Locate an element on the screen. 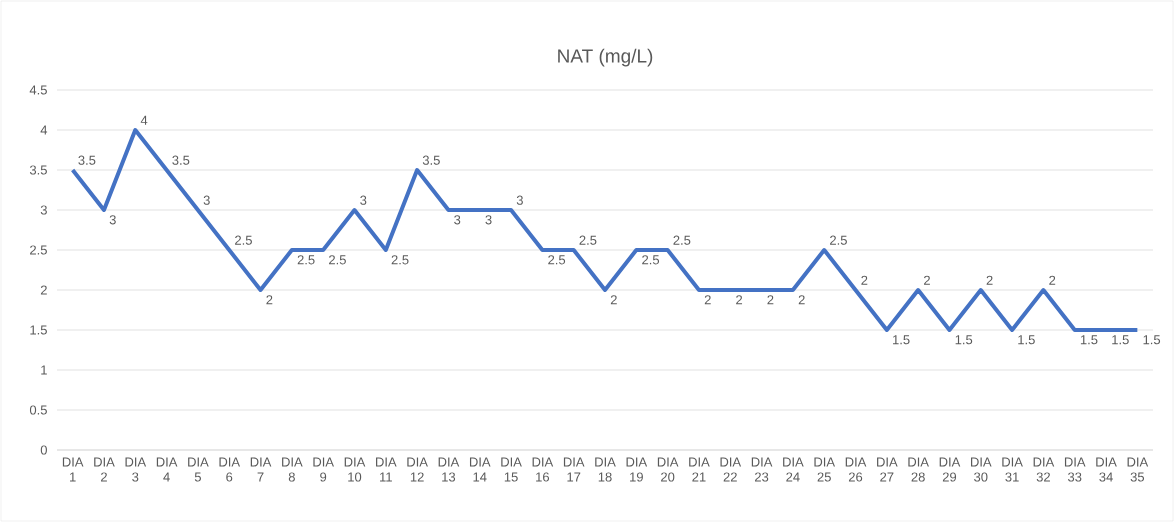  x-tick-label: DIA 13 is located at coordinates (449, 469).